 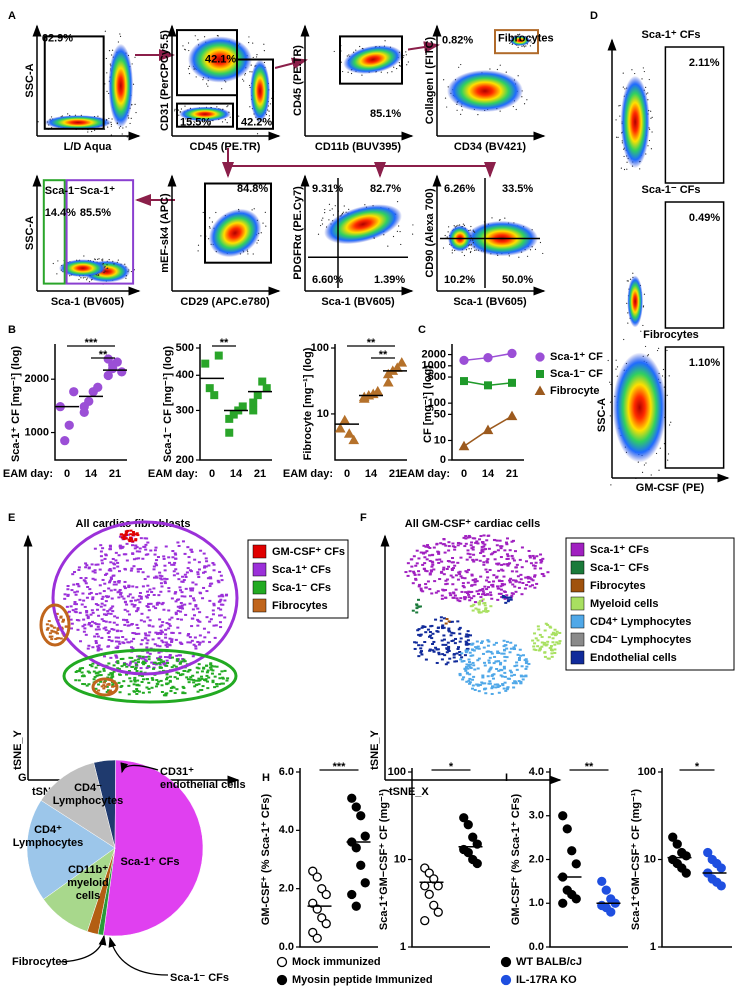 I want to click on gate-label: Fibrocytes, so click(x=526, y=38).